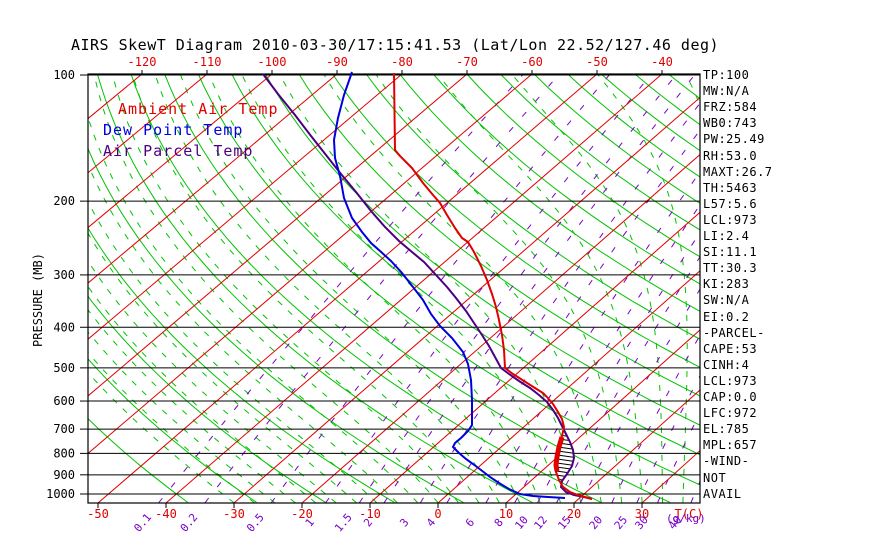 Image resolution: width=870 pixels, height=560 pixels. I want to click on panel-line-pw: PW:25.49, so click(734, 139).